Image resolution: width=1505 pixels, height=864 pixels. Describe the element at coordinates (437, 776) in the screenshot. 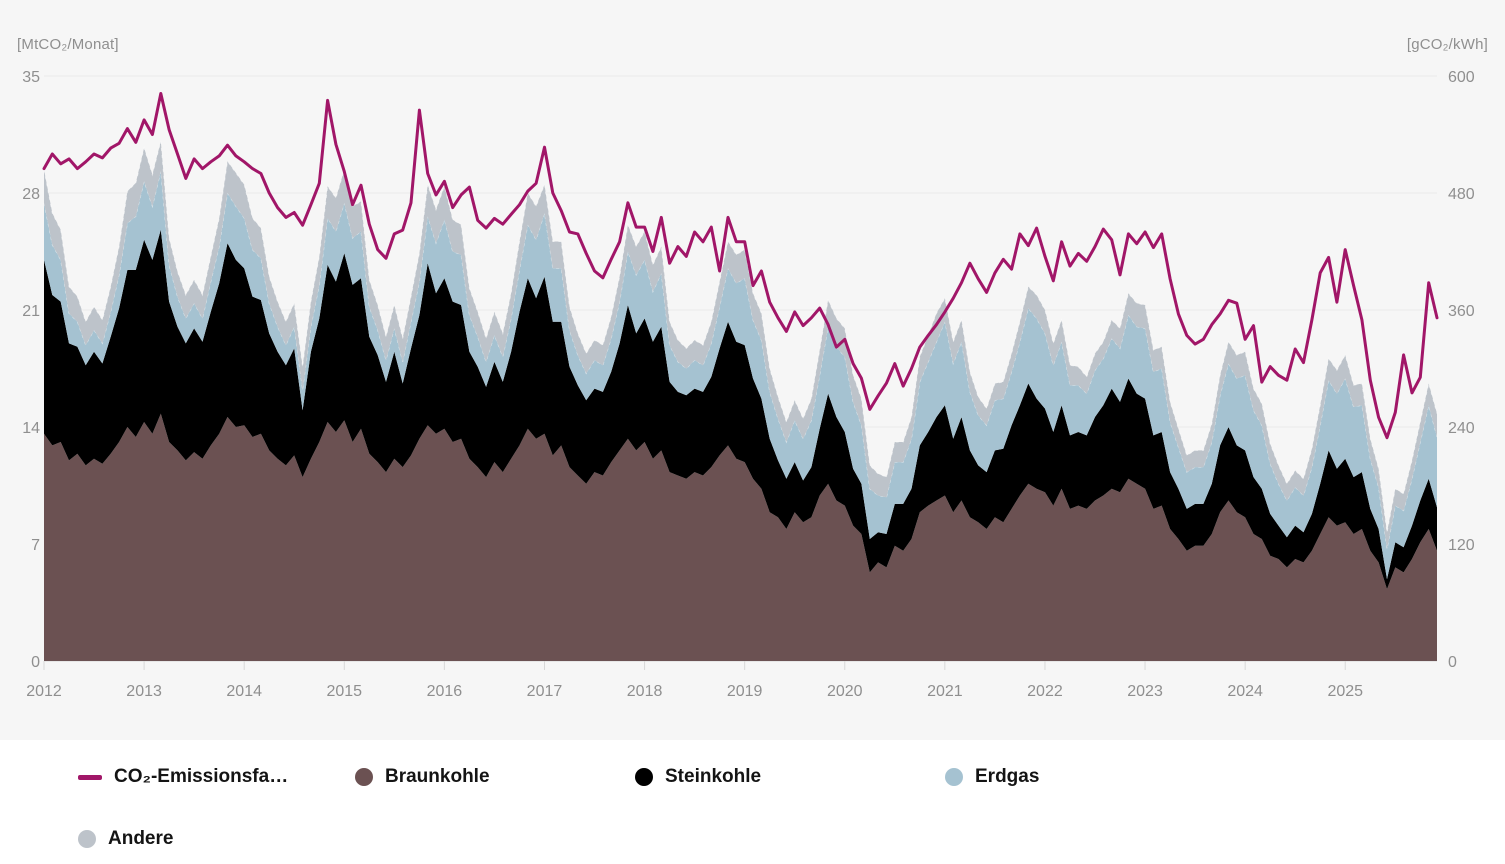

I see `legend-item-label: Braunkohle` at that location.